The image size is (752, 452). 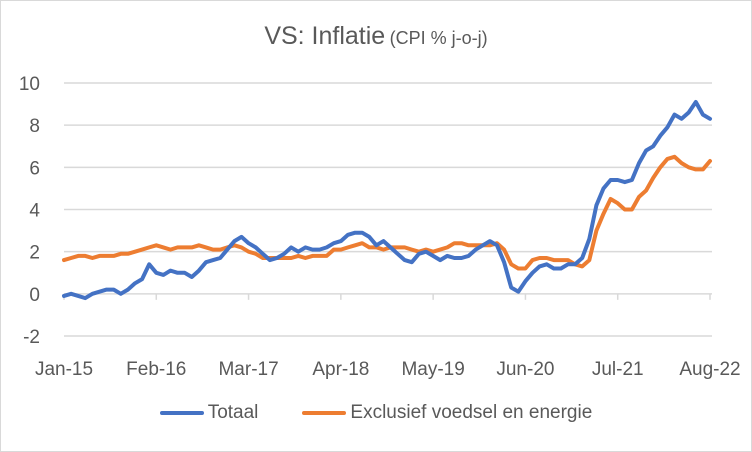 What do you see at coordinates (233, 412) in the screenshot?
I see `legend-label-totaal: Totaal` at bounding box center [233, 412].